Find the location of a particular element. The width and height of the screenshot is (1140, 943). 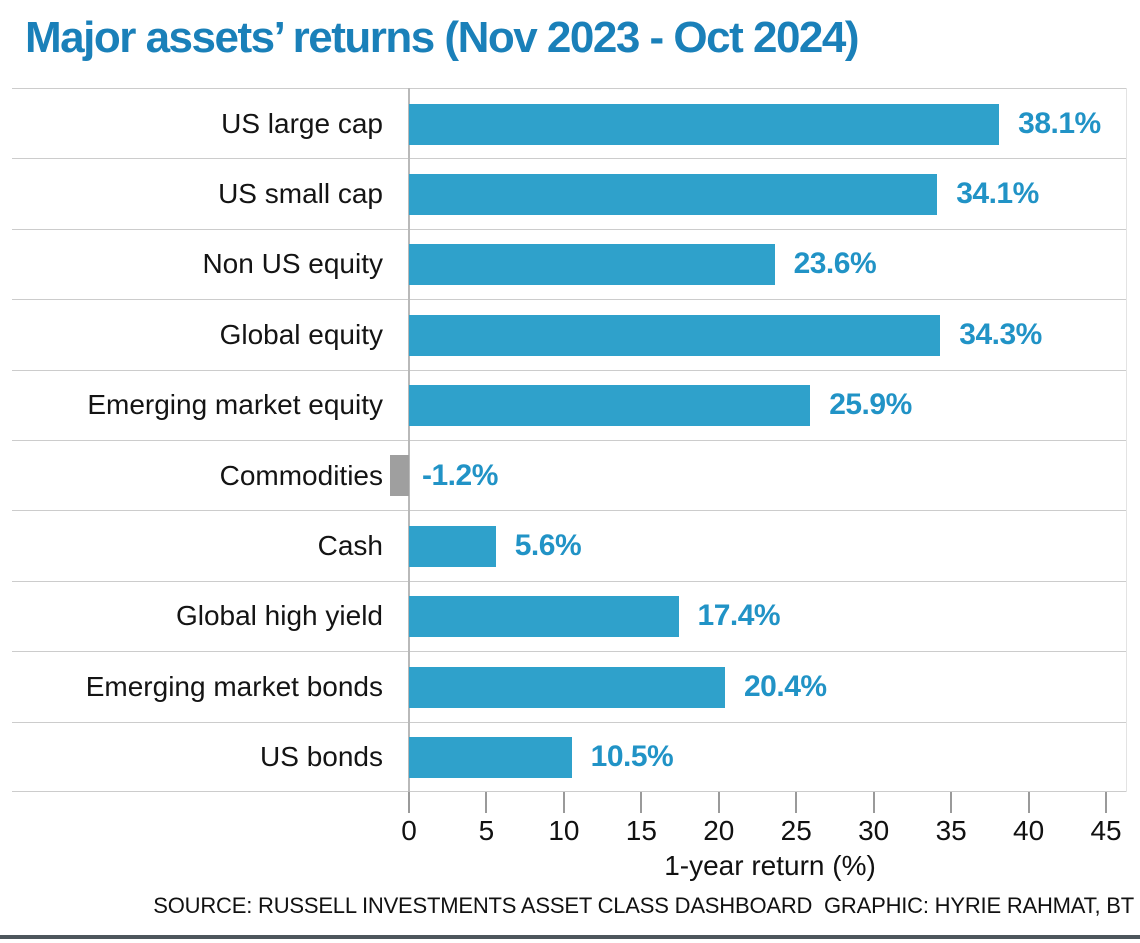

bar-area: 10.5% is located at coordinates (767, 757).